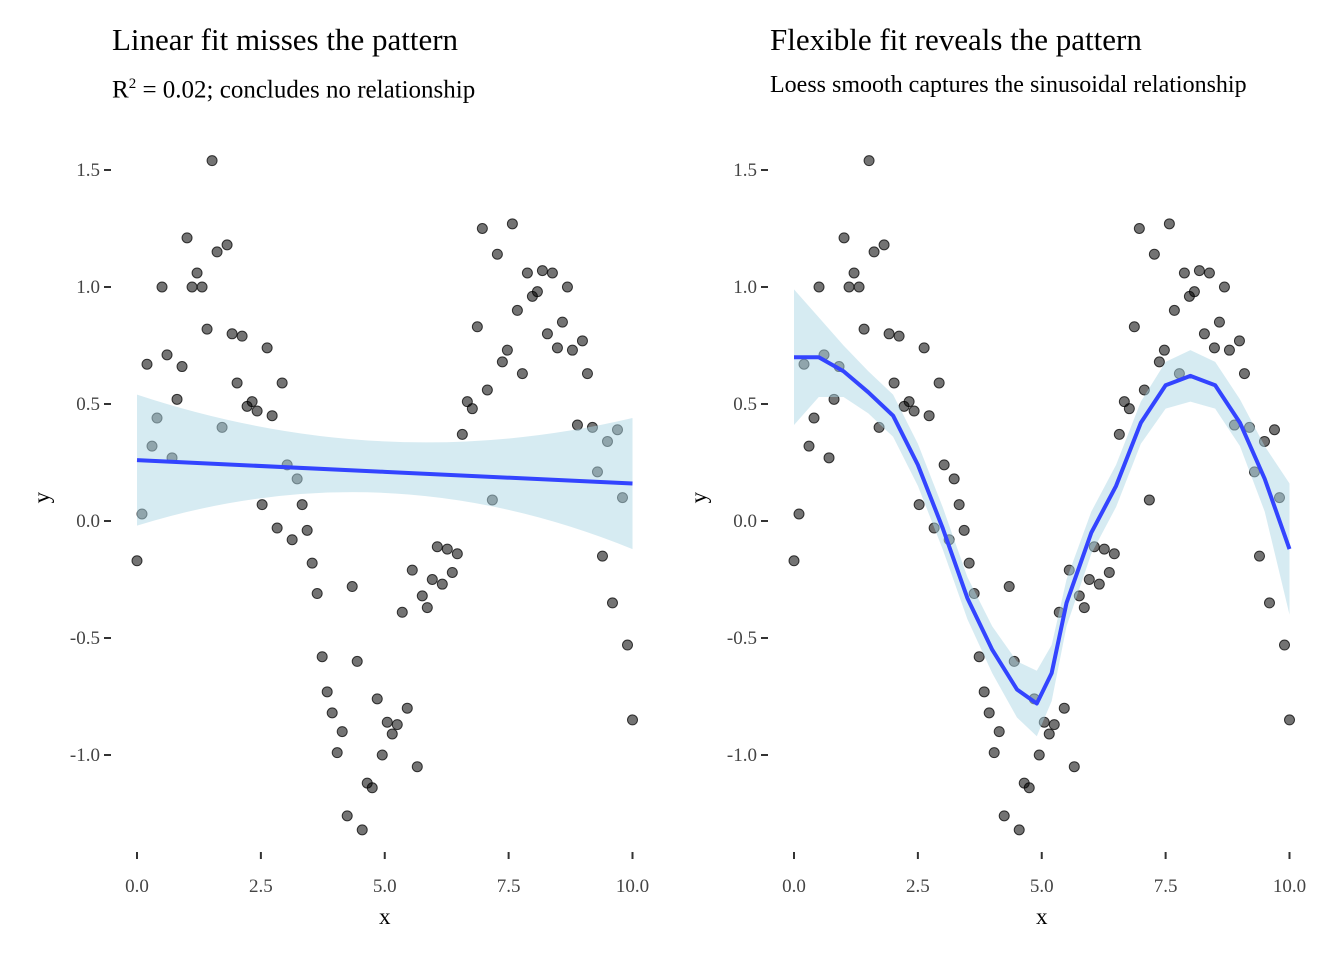  I want to click on subtitle-r: R, so click(120, 90).